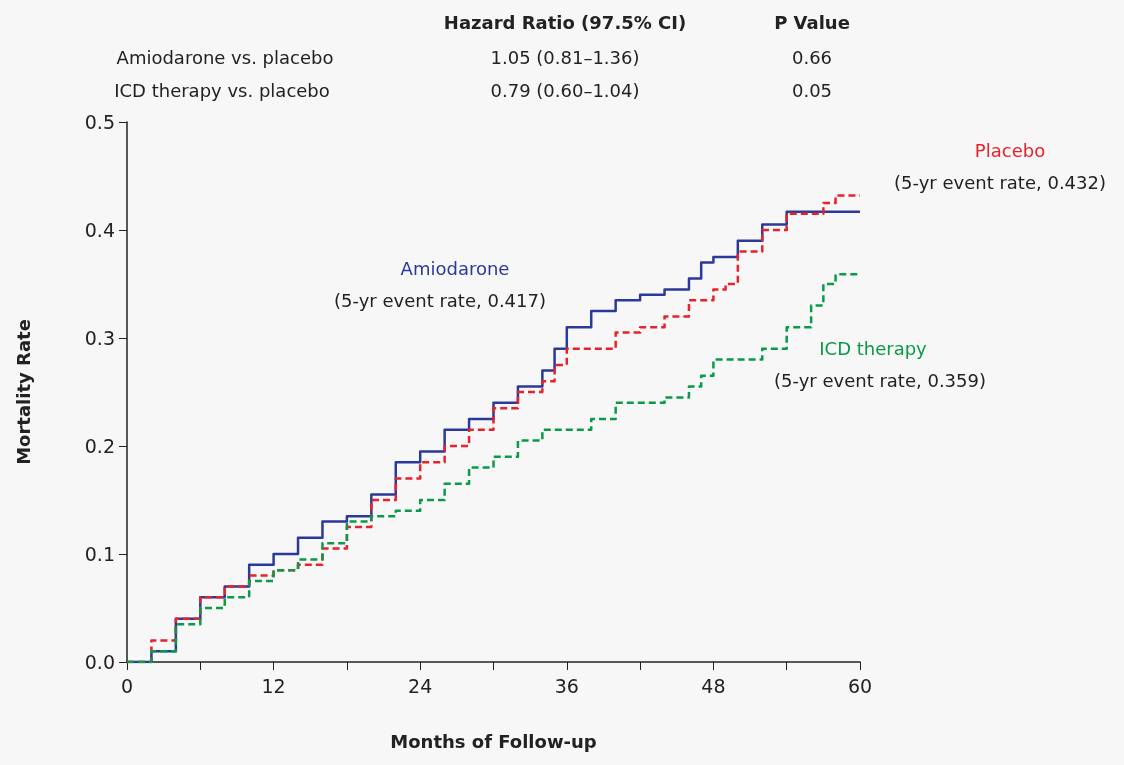  Describe the element at coordinates (99, 230) in the screenshot. I see `y-tick-label: 0.4` at that location.